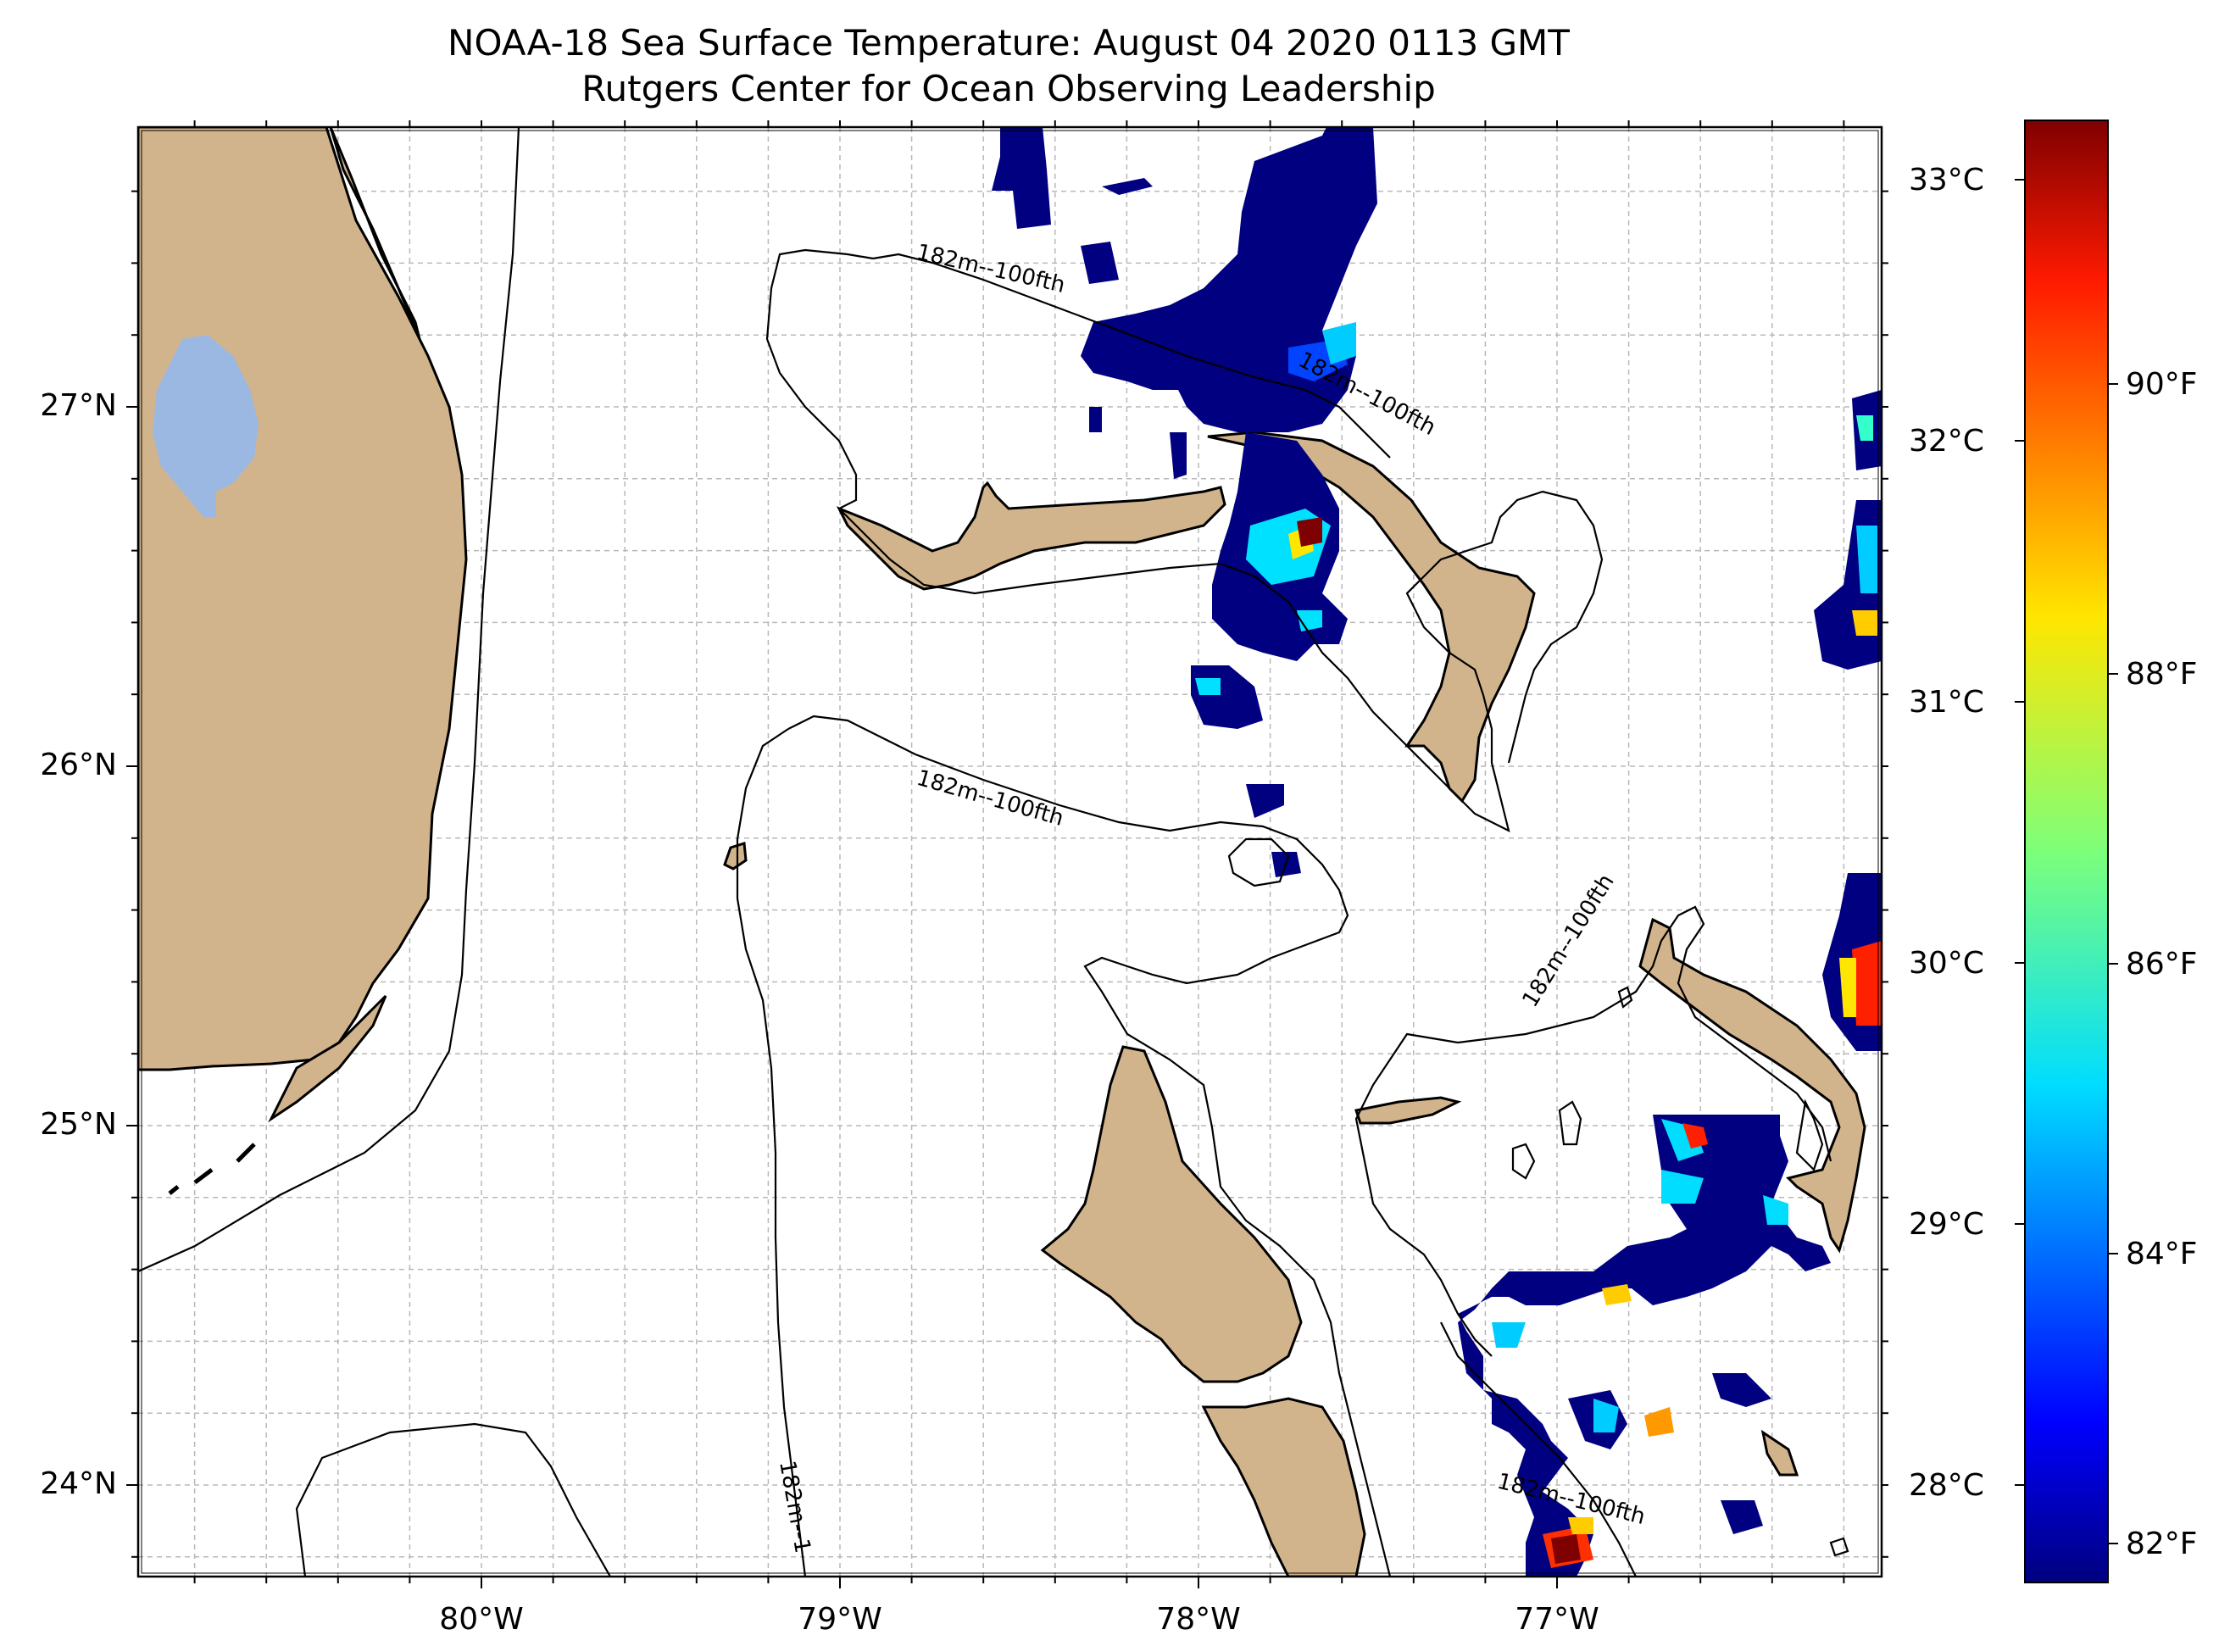  I want to click on colorbar-ticks, so click(2066, 861).